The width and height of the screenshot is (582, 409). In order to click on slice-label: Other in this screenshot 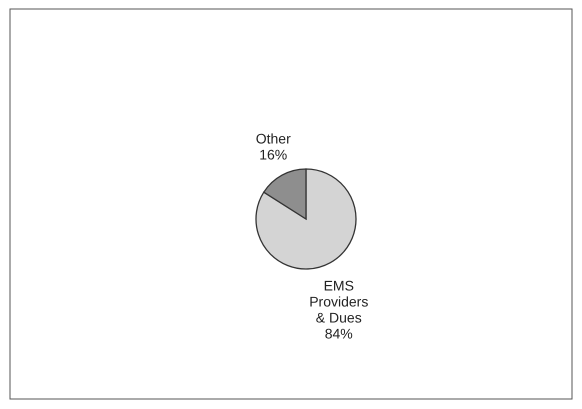, I will do `click(274, 138)`.